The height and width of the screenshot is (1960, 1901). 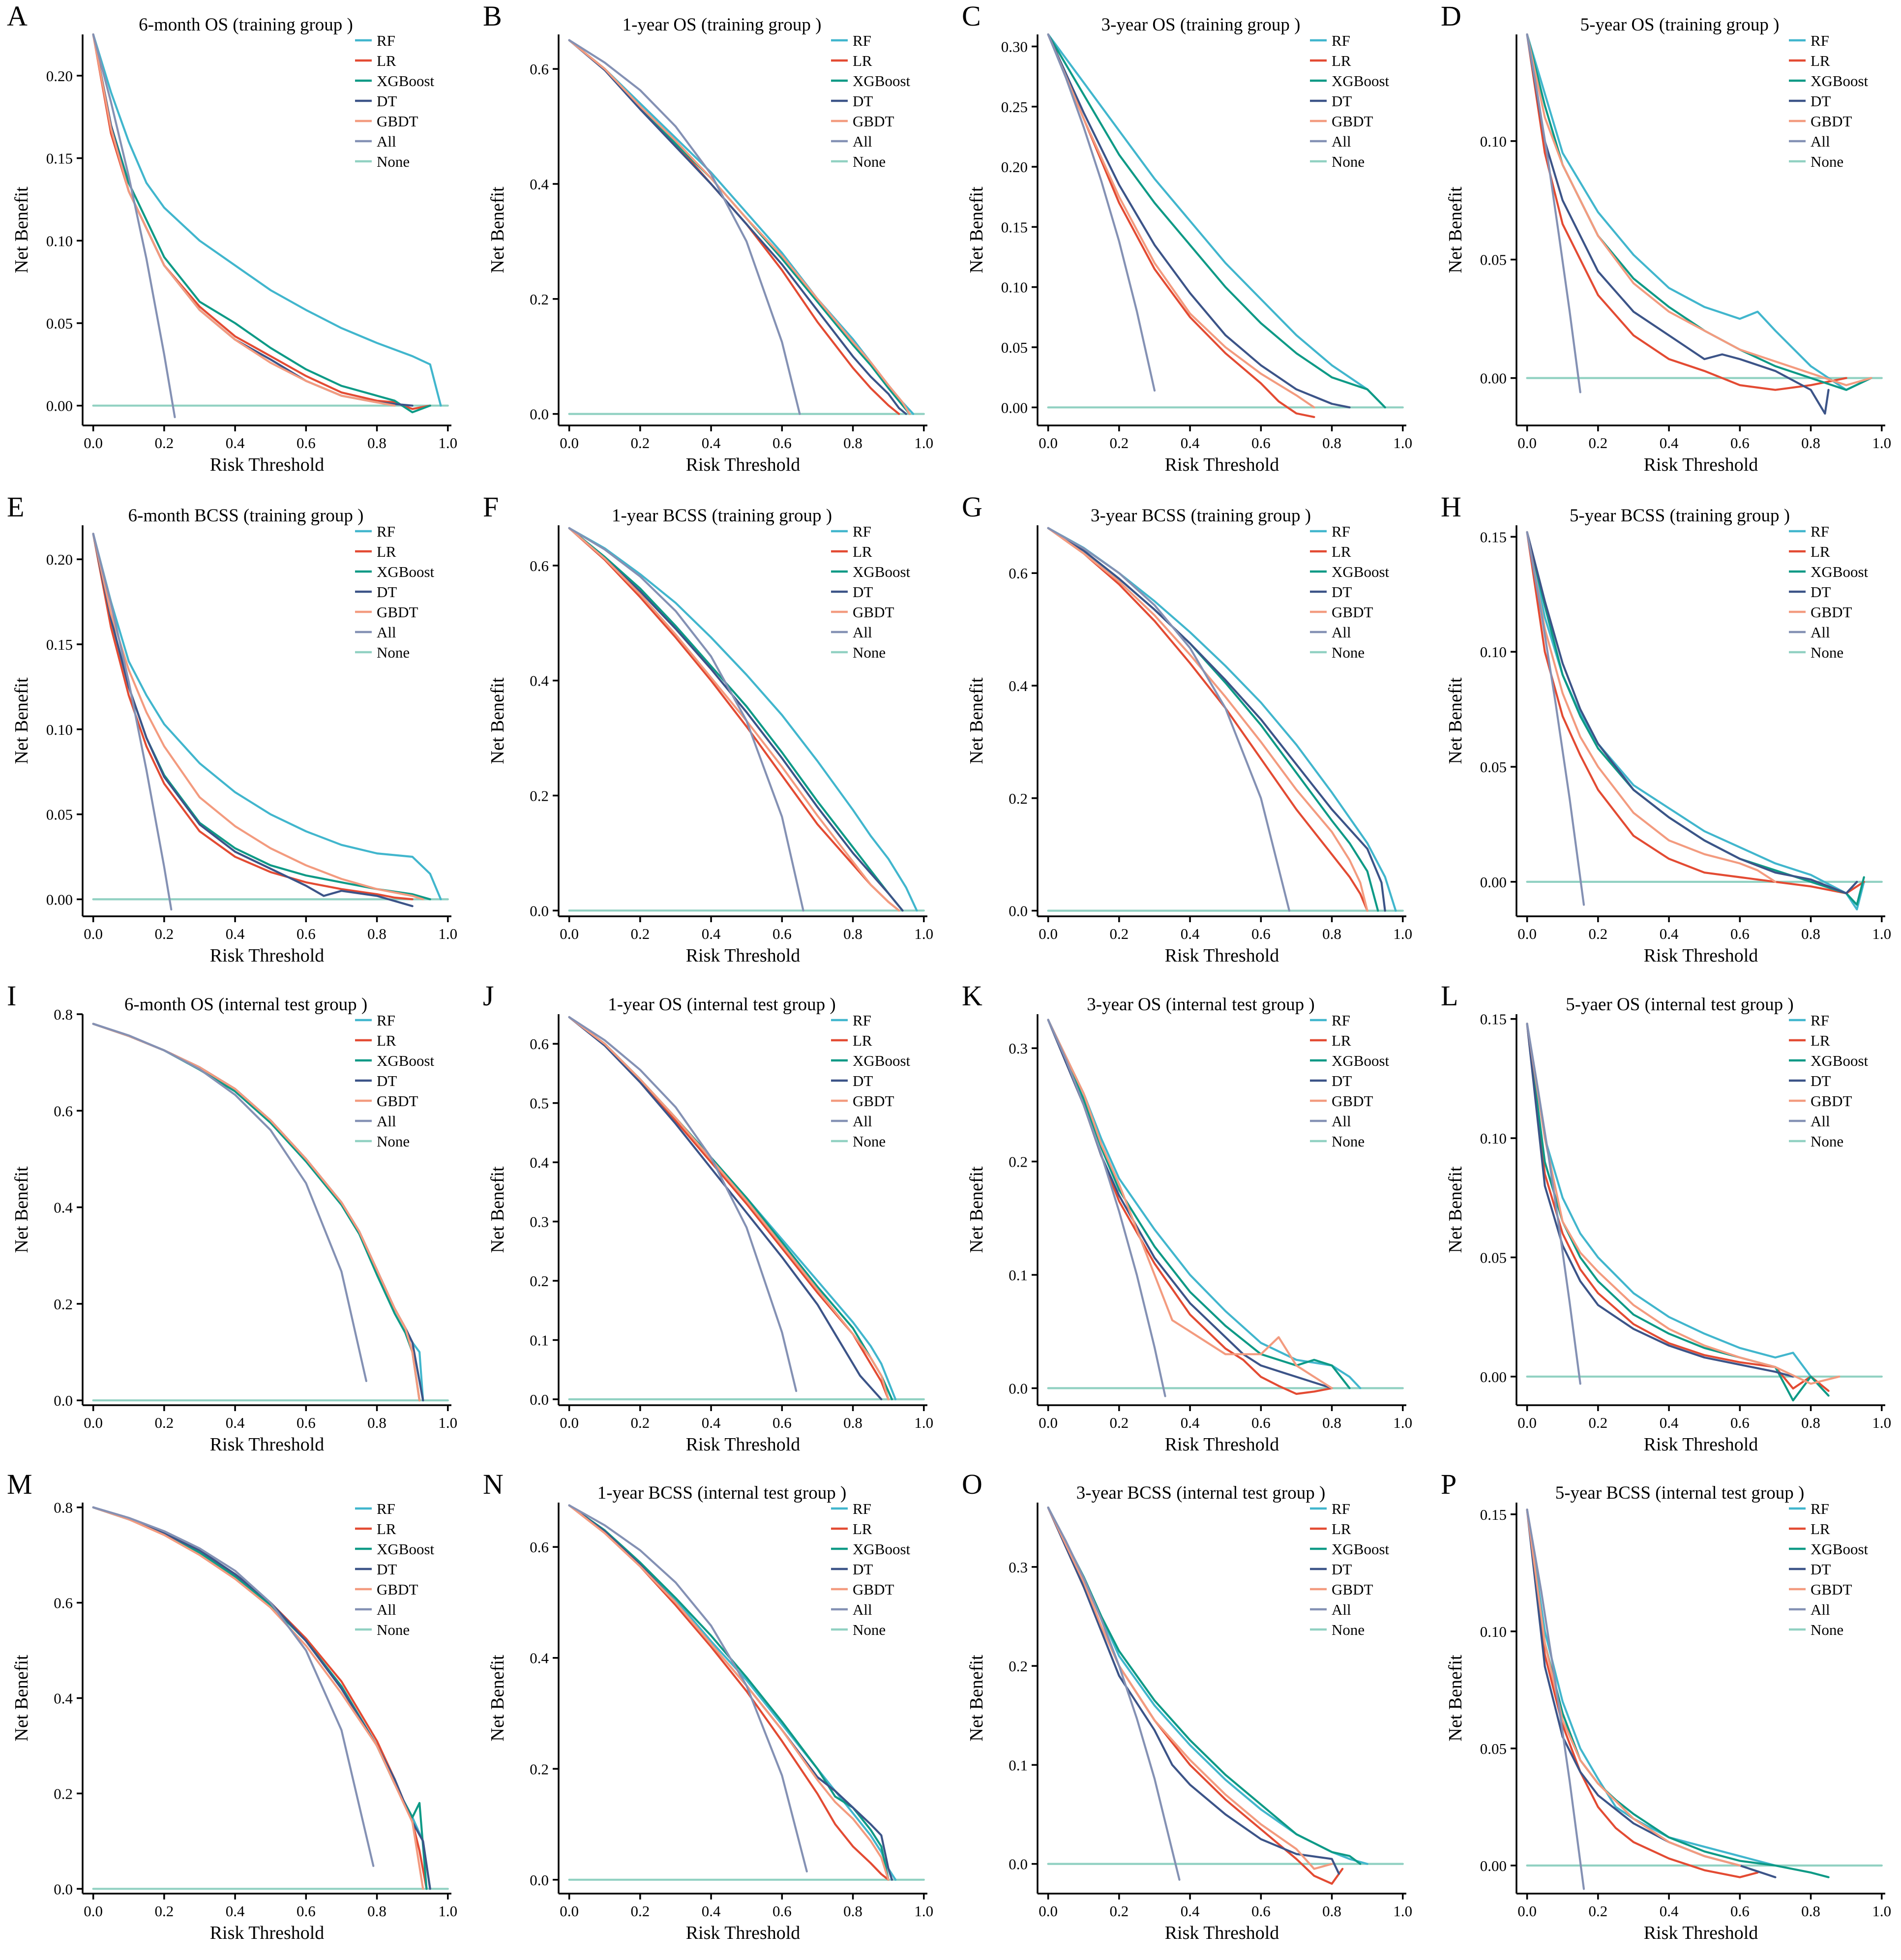 I want to click on panel-letter: L, so click(x=1449, y=996).